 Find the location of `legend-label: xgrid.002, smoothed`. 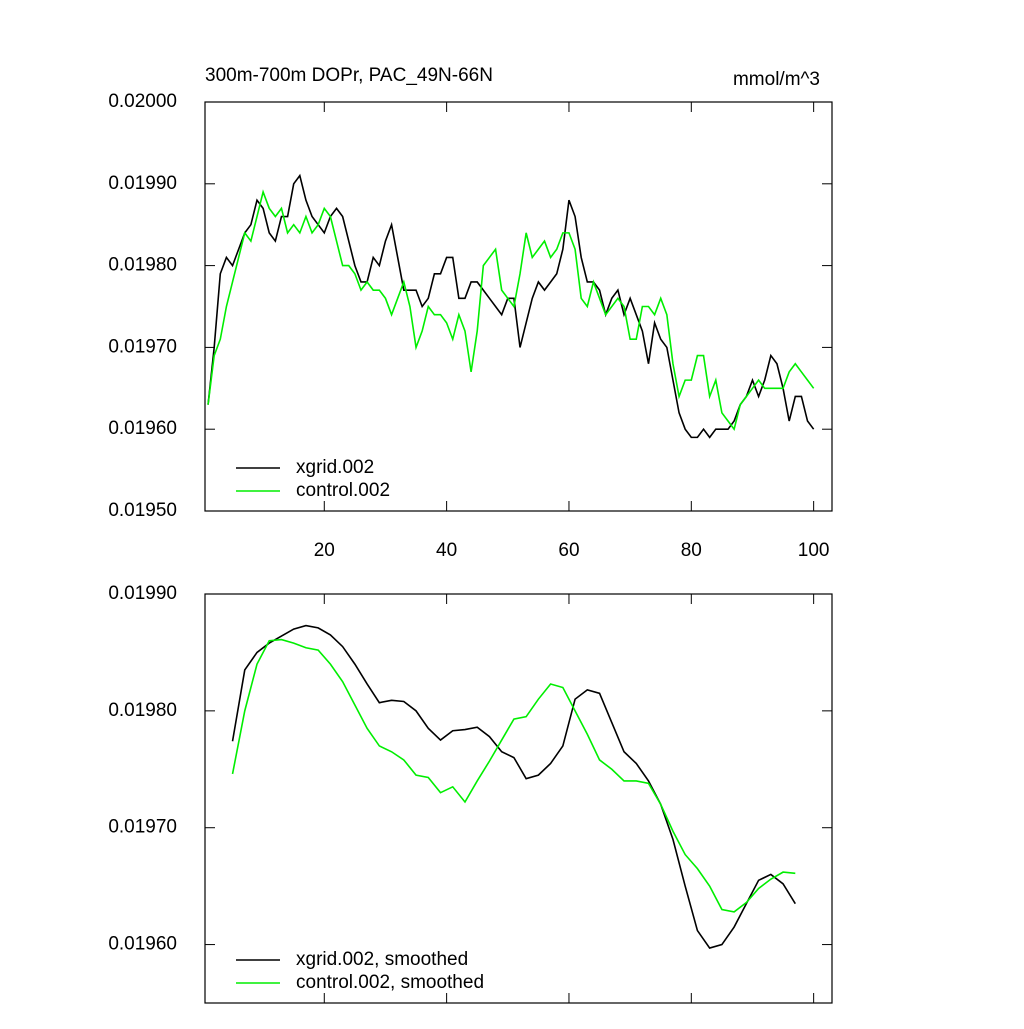

legend-label: xgrid.002, smoothed is located at coordinates (382, 959).